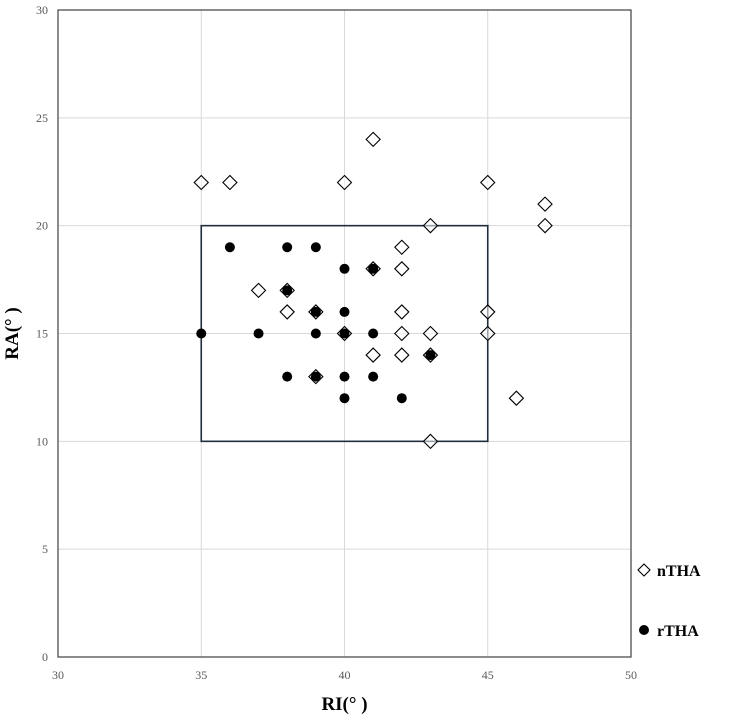 The width and height of the screenshot is (735, 720). I want to click on x-axis-tick-labels: 30 35 40 45 50, so click(344, 675).